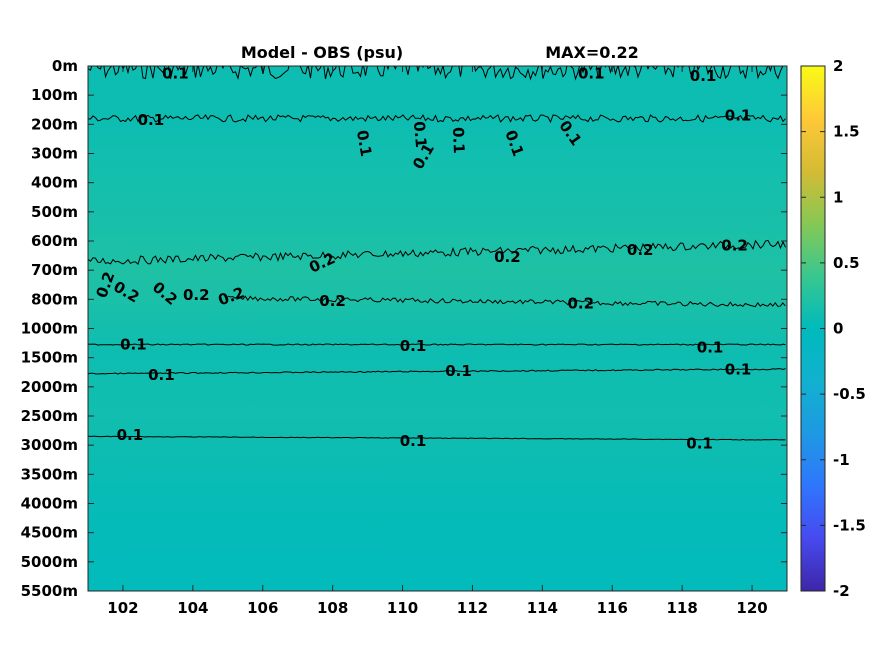 This screenshot has height=656, width=875. I want to click on y-tick-label: 400m, so click(54, 183).